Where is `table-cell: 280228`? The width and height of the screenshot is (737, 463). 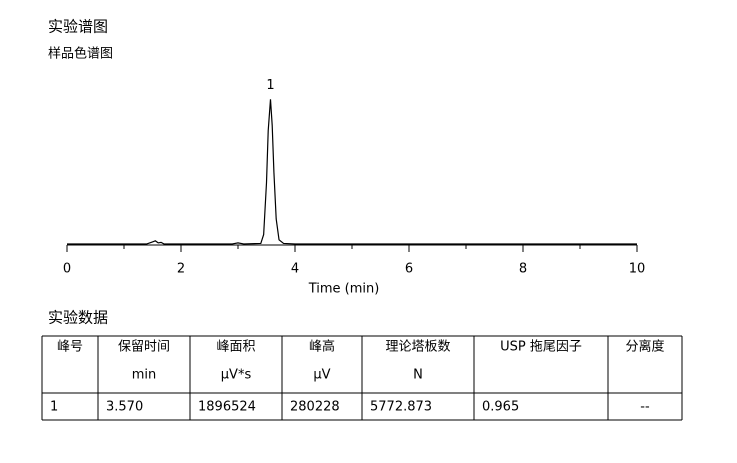 table-cell: 280228 is located at coordinates (315, 407).